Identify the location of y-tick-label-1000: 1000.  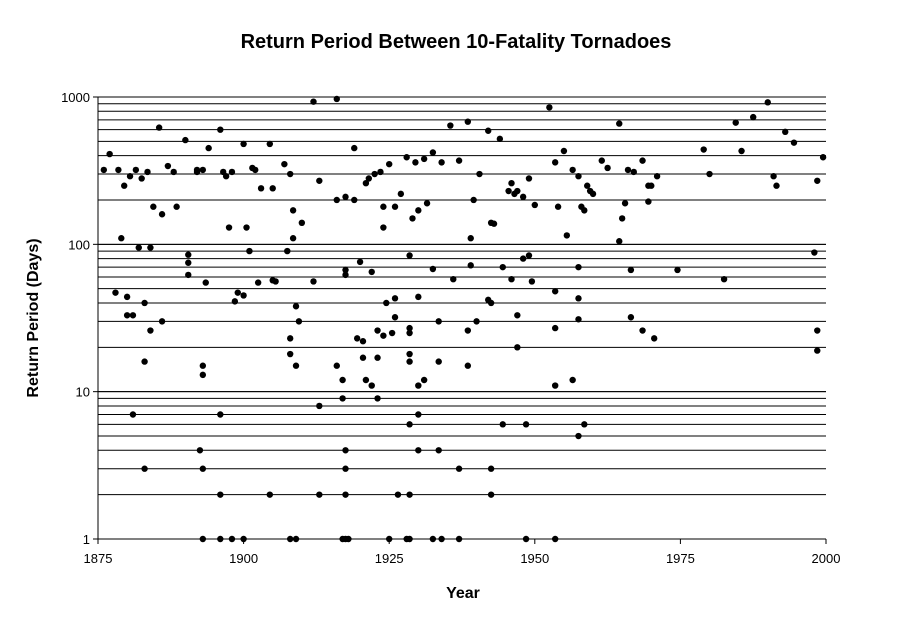
(75, 97).